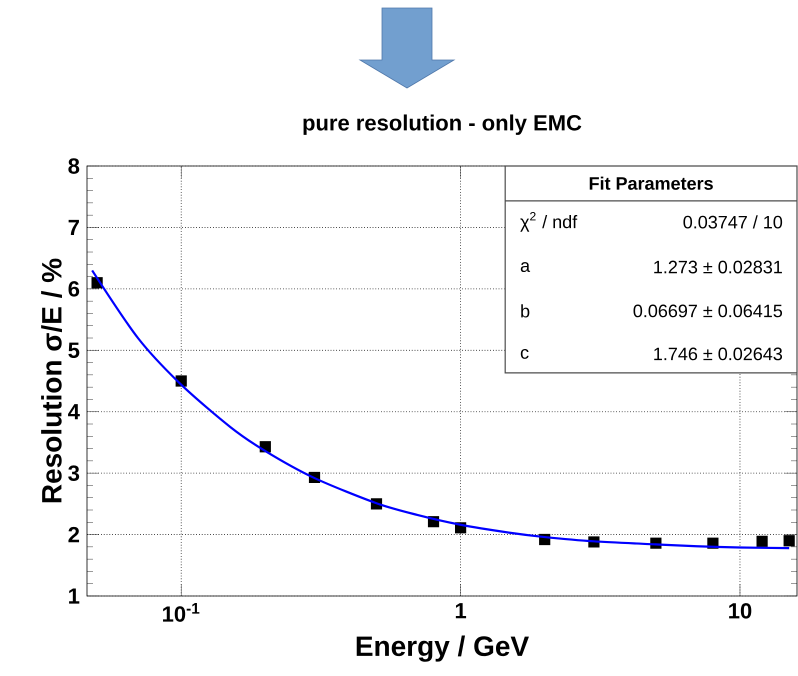  I want to click on y-tick-label: 6, so click(74, 289).